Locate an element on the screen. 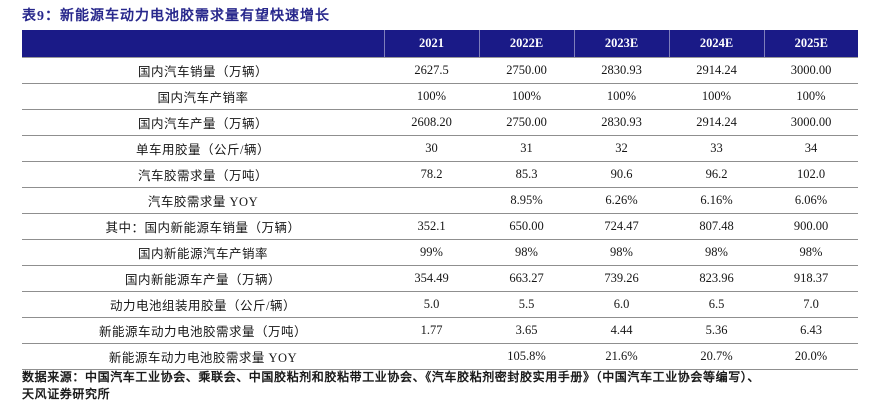 This screenshot has width=874, height=403. col-header-blank is located at coordinates (203, 44).